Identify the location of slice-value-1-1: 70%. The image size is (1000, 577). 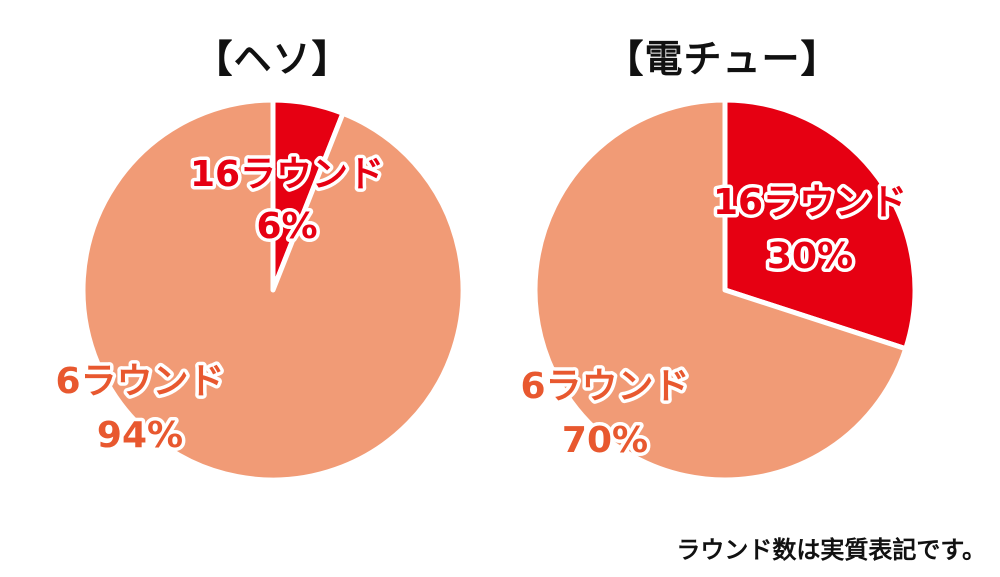
(605, 440).